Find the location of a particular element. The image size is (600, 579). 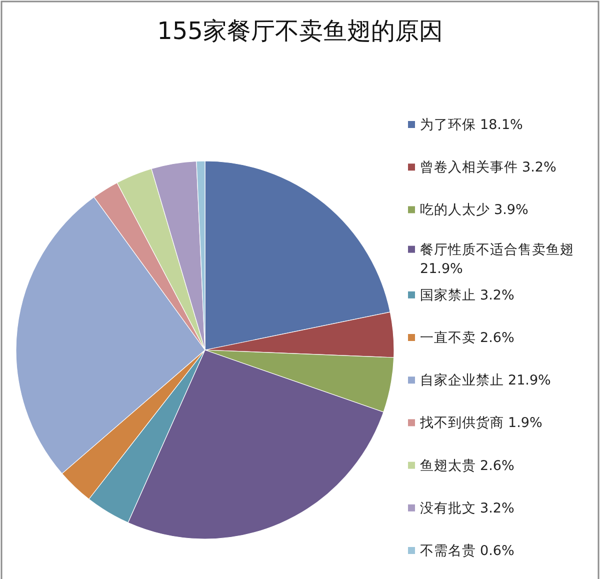

legend-label: 自家企业禁止 is located at coordinates (462, 380).